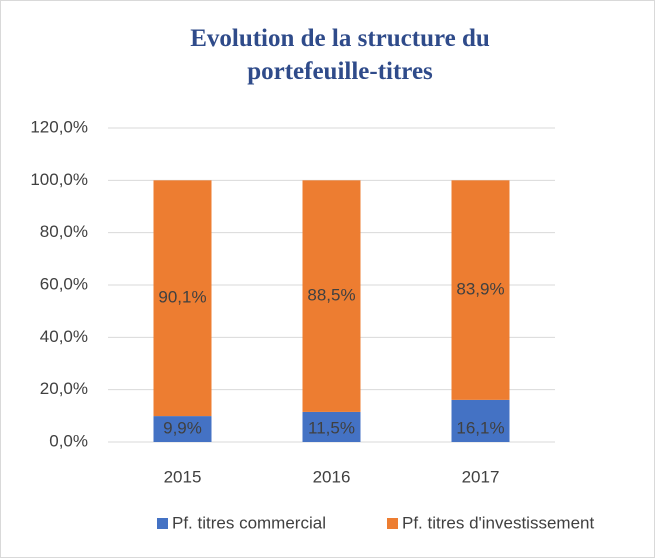 The width and height of the screenshot is (655, 558). I want to click on legend-label: Pf. titres d'investissement, so click(498, 522).